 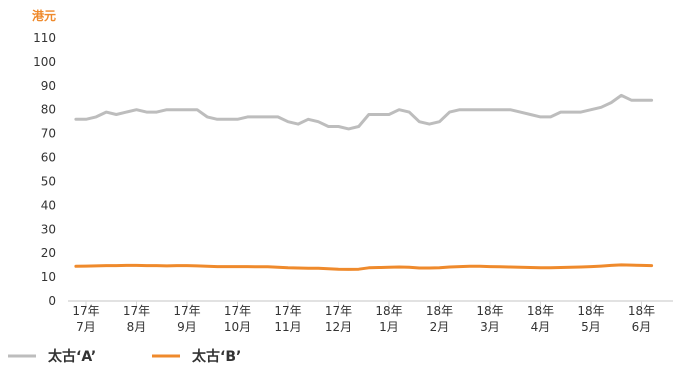 I want to click on legend-label: 太古‘B’, so click(x=216, y=356).